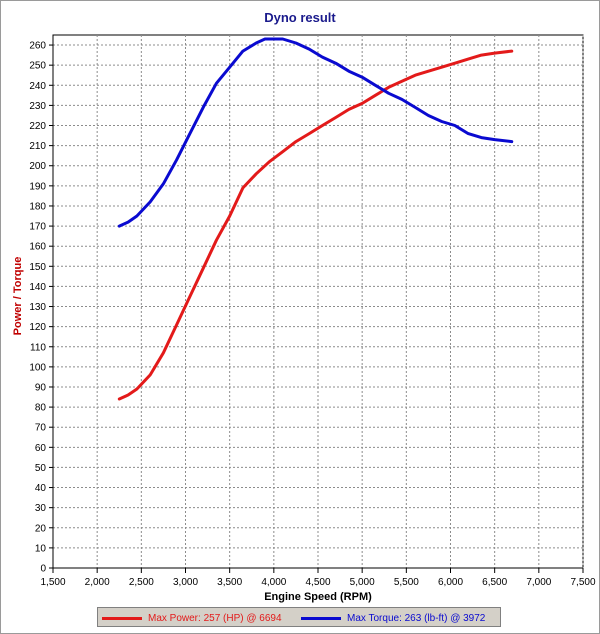  Describe the element at coordinates (37, 327) in the screenshot. I see `y-tick-label: 120` at that location.